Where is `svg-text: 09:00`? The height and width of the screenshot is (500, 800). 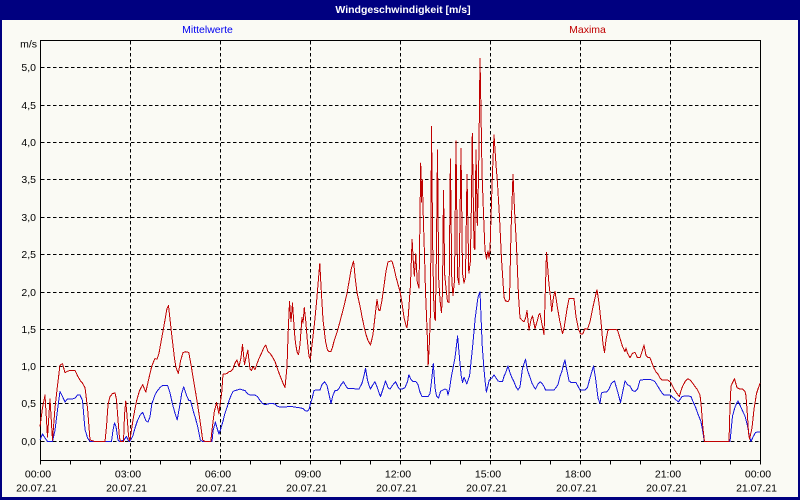 svg-text: 09:00 is located at coordinates (308, 475).